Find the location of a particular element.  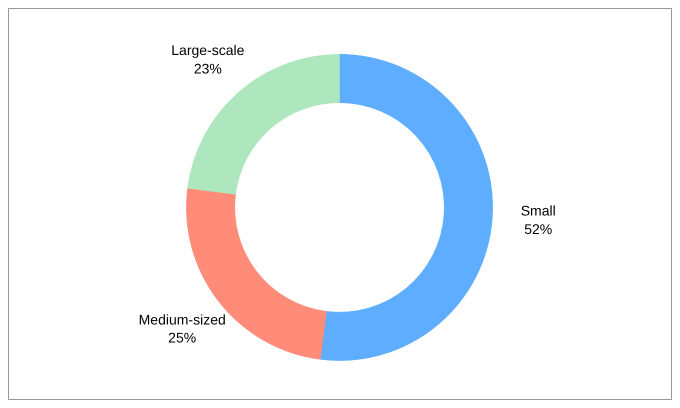

slice-label: Small is located at coordinates (538, 210).